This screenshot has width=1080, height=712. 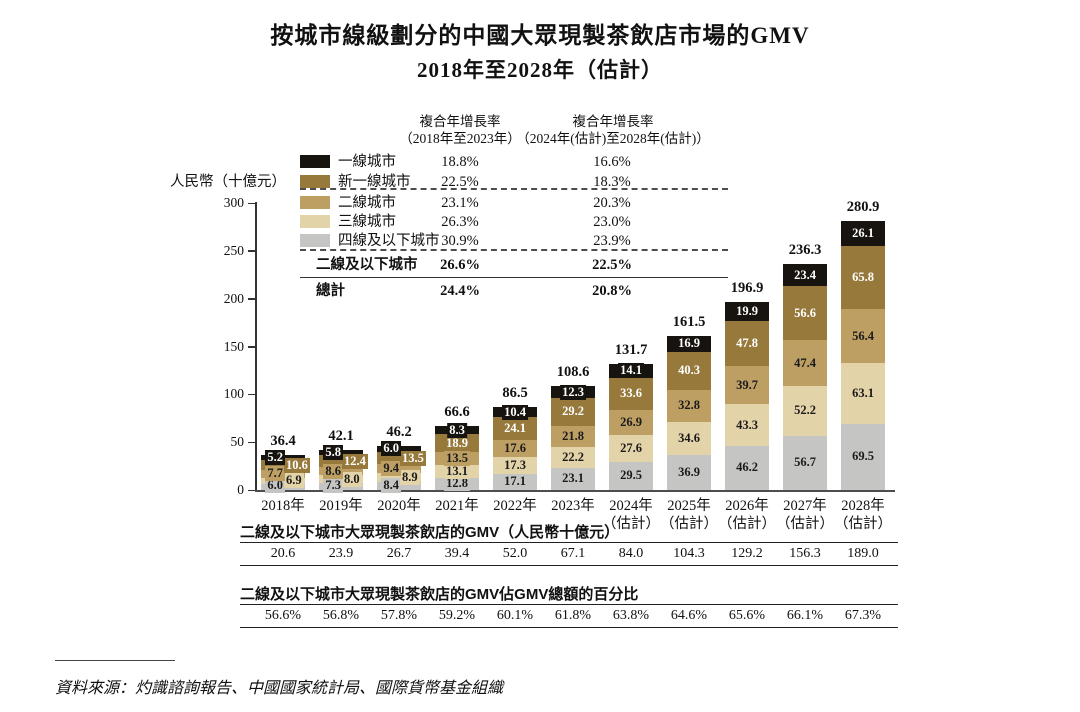 I want to click on bar-value-label: 34.6, so click(x=689, y=438).